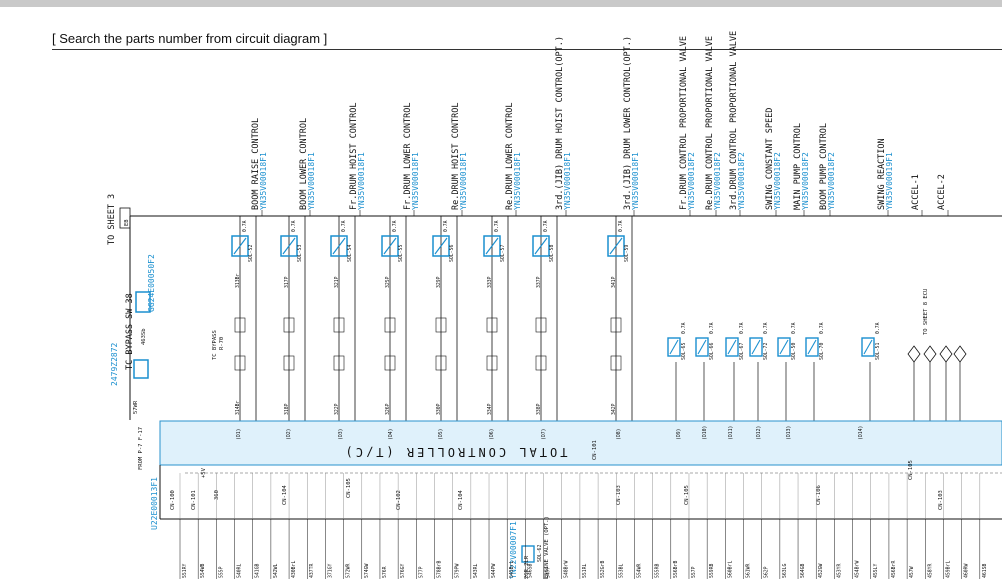  Describe the element at coordinates (539, 282) in the screenshot. I see `solenoid-6-wire-top: 337P` at that location.